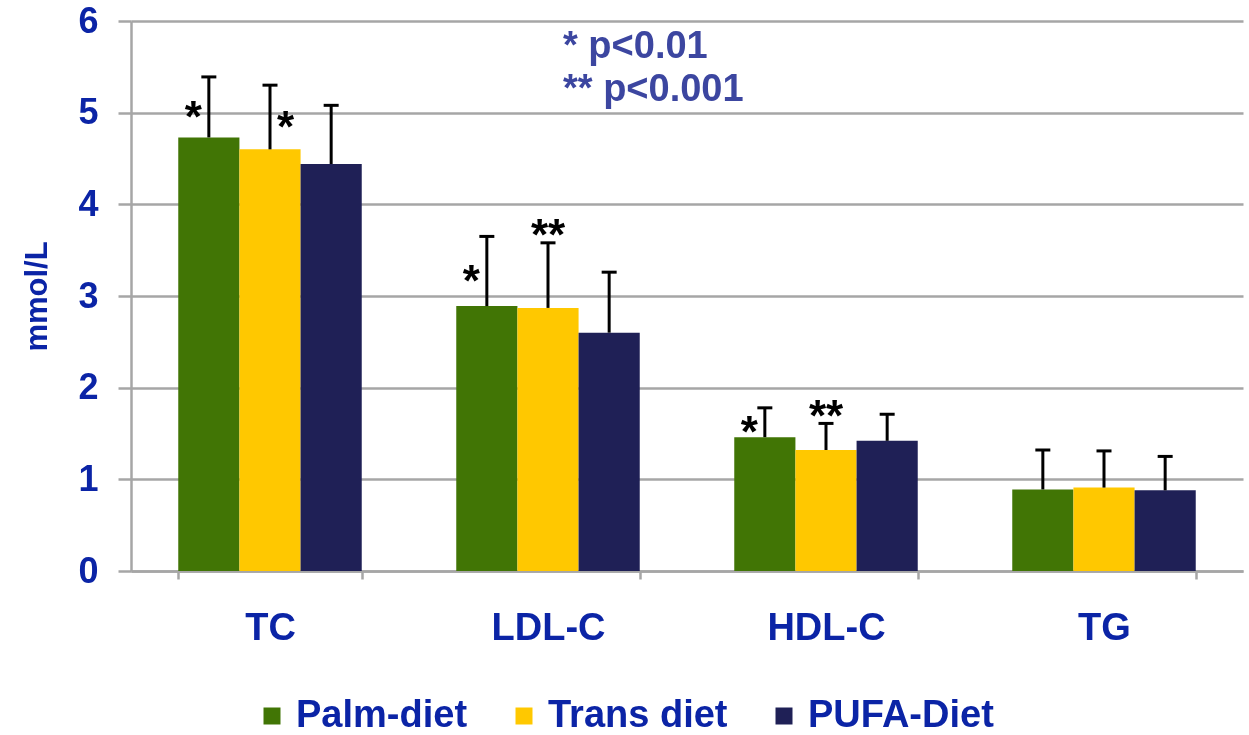 The image size is (1249, 735). Describe the element at coordinates (88, 570) in the screenshot. I see `y-tick-label: 0` at that location.